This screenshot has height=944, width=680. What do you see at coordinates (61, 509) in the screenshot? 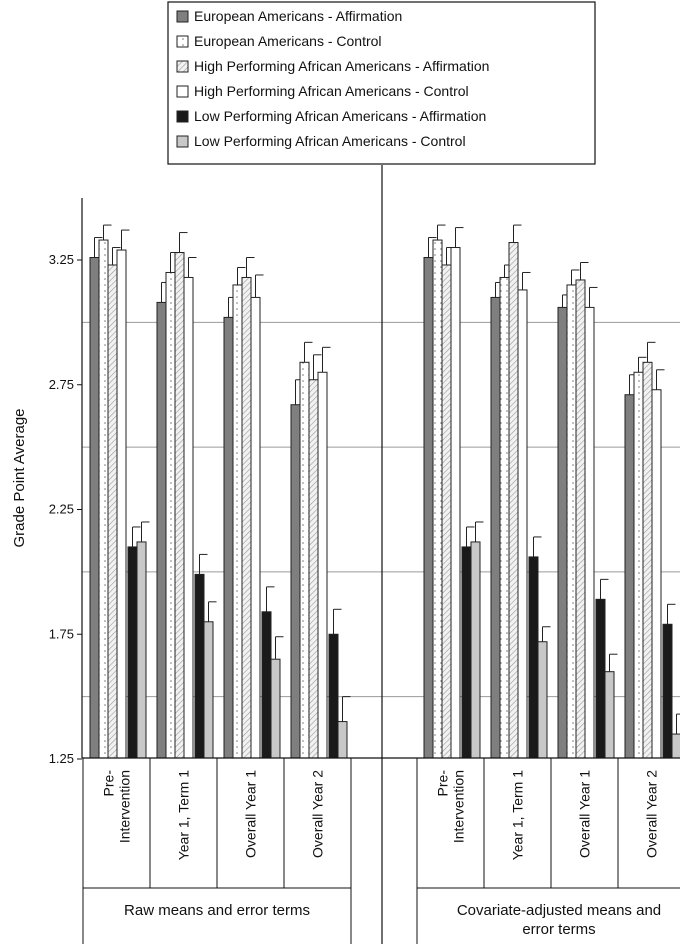
I see `y-tick-label: 2.25` at bounding box center [61, 509].